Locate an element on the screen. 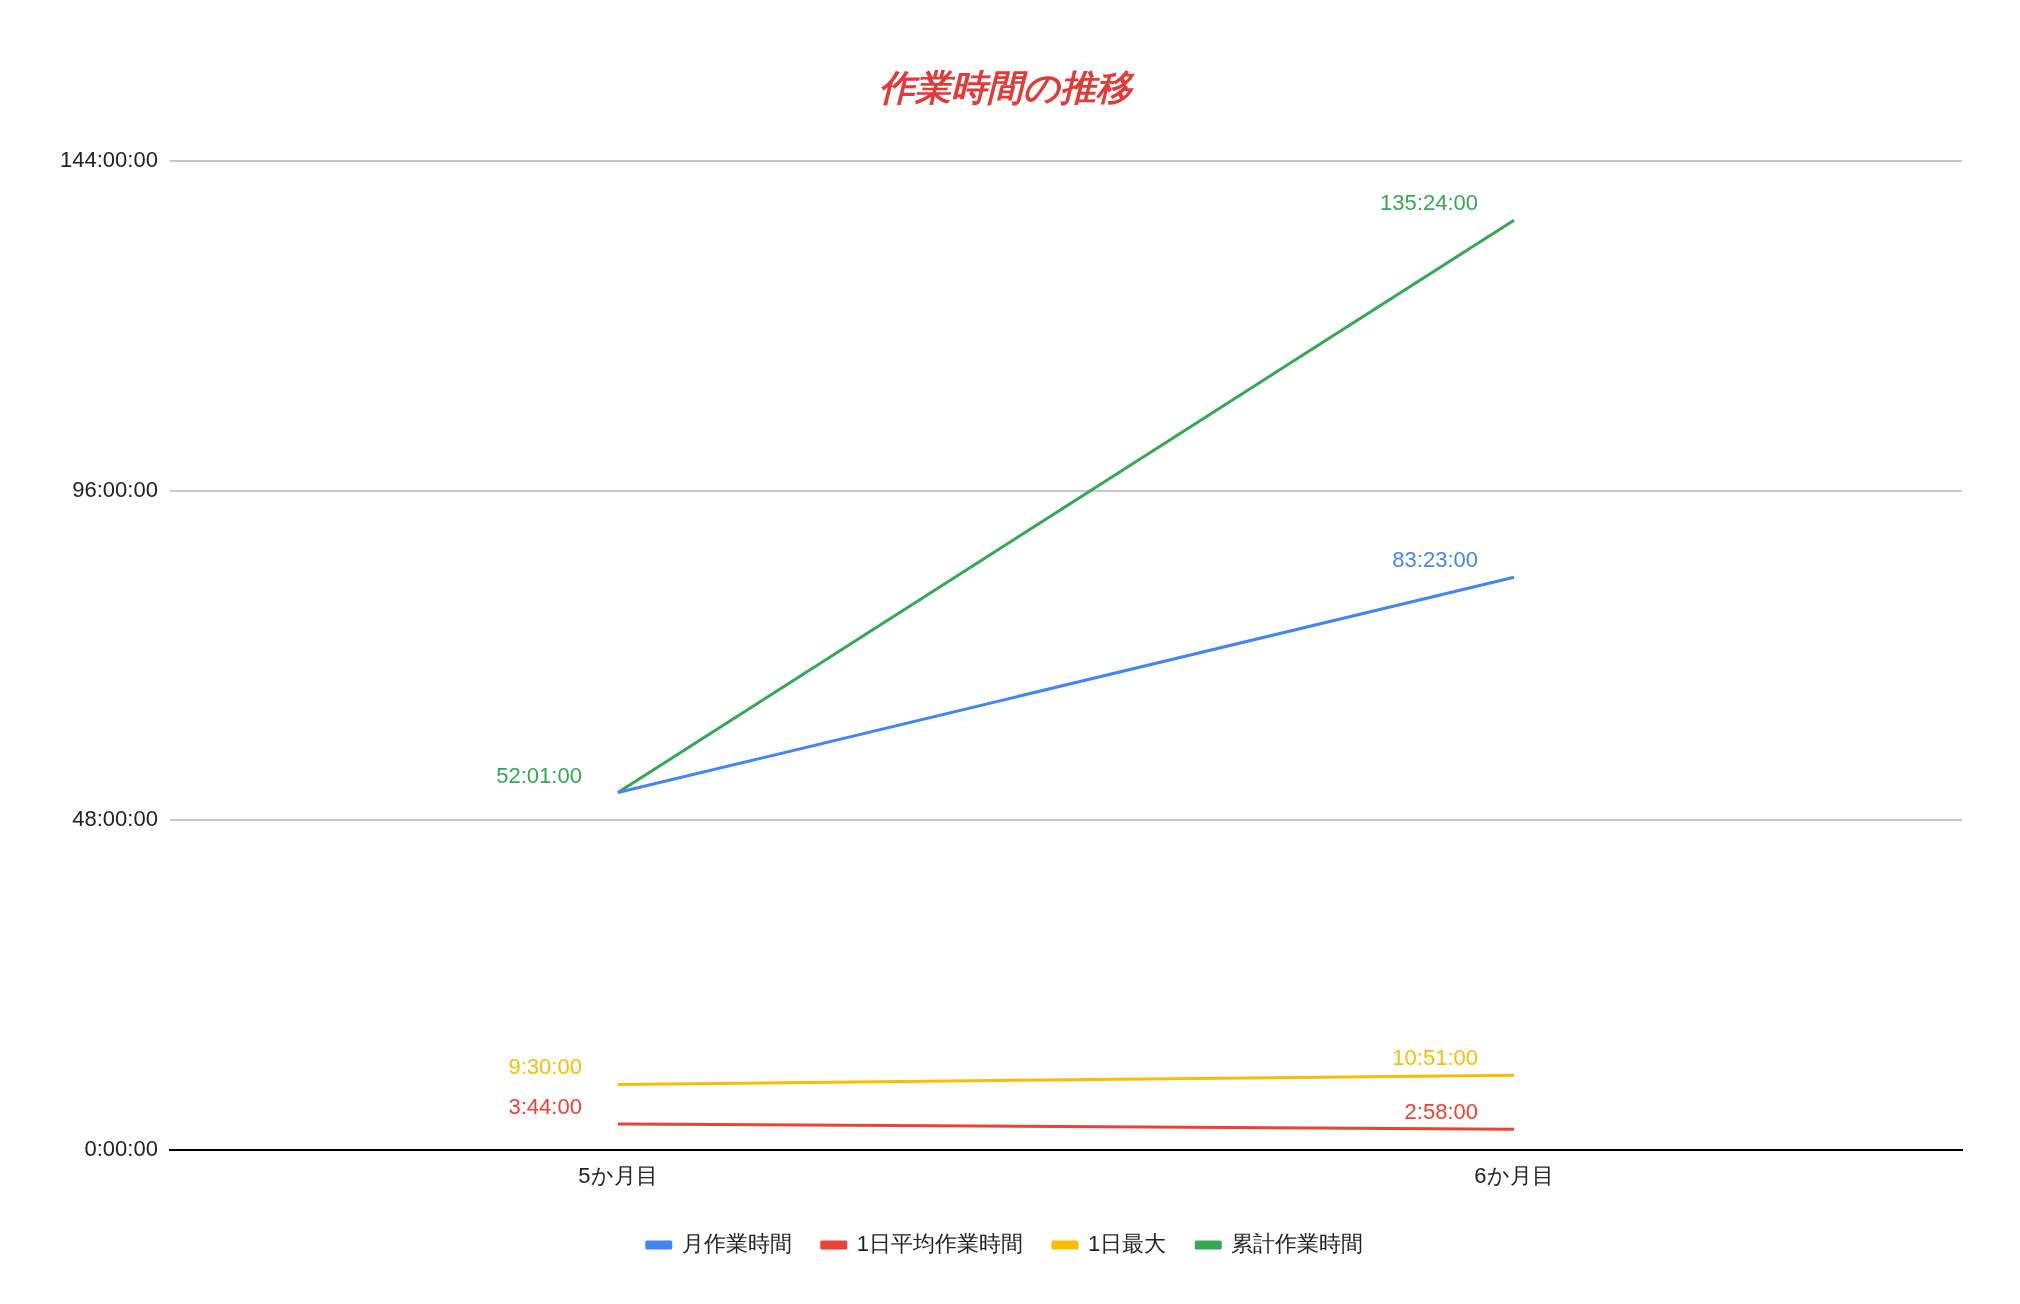 Image resolution: width=2020 pixels, height=1304 pixels. y-tick-label: 144:00:00 is located at coordinates (109, 160).